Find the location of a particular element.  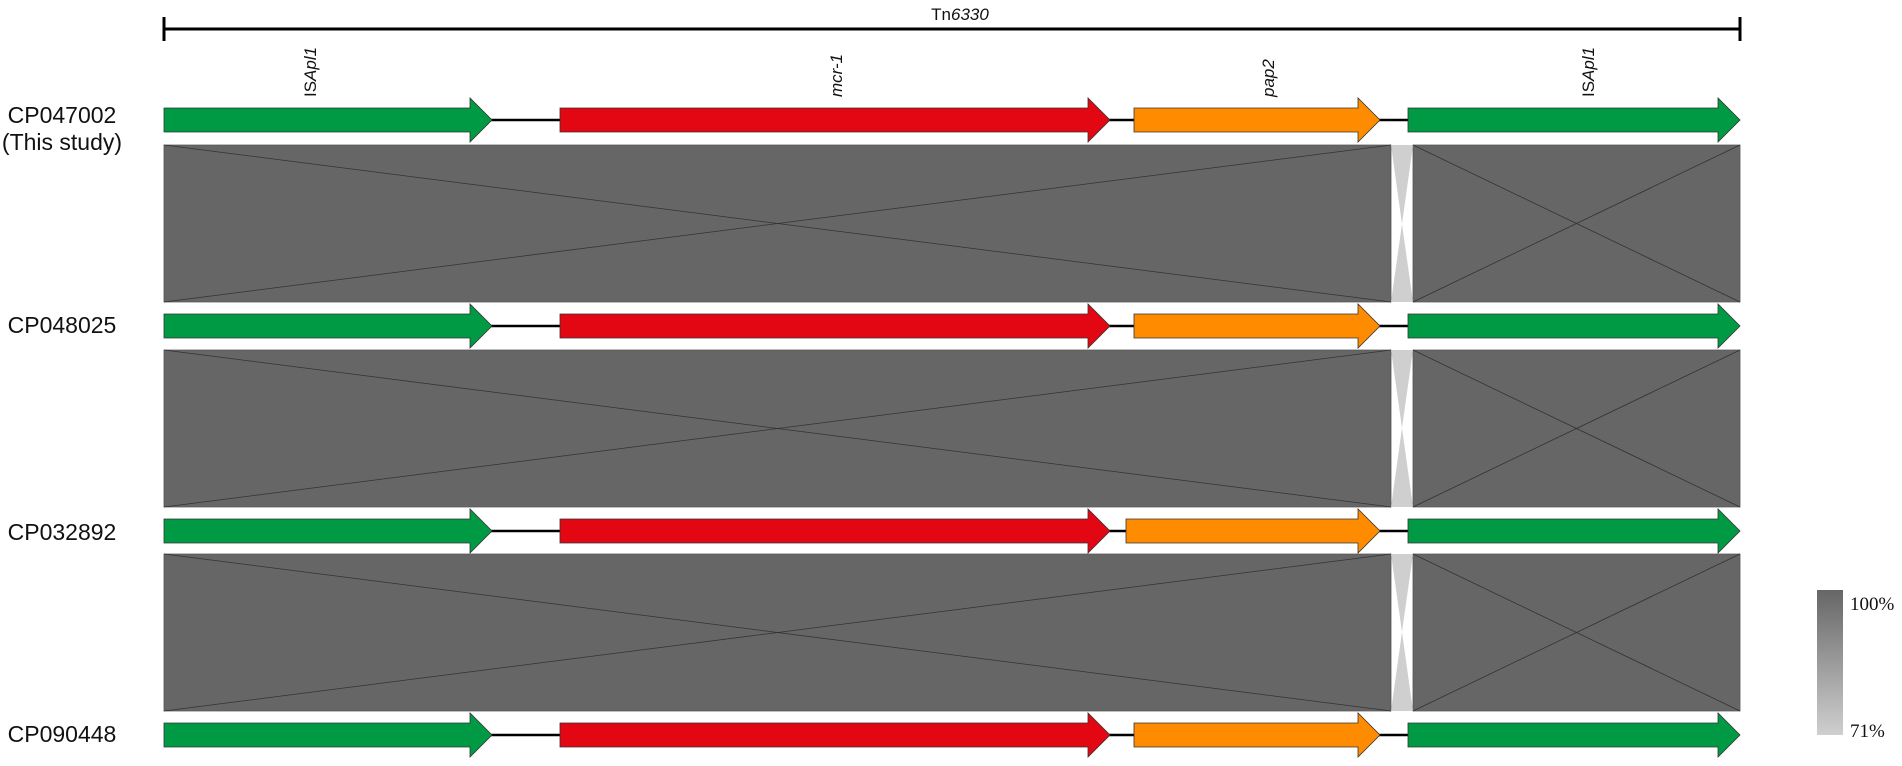

track-cp090448 is located at coordinates (952, 735).